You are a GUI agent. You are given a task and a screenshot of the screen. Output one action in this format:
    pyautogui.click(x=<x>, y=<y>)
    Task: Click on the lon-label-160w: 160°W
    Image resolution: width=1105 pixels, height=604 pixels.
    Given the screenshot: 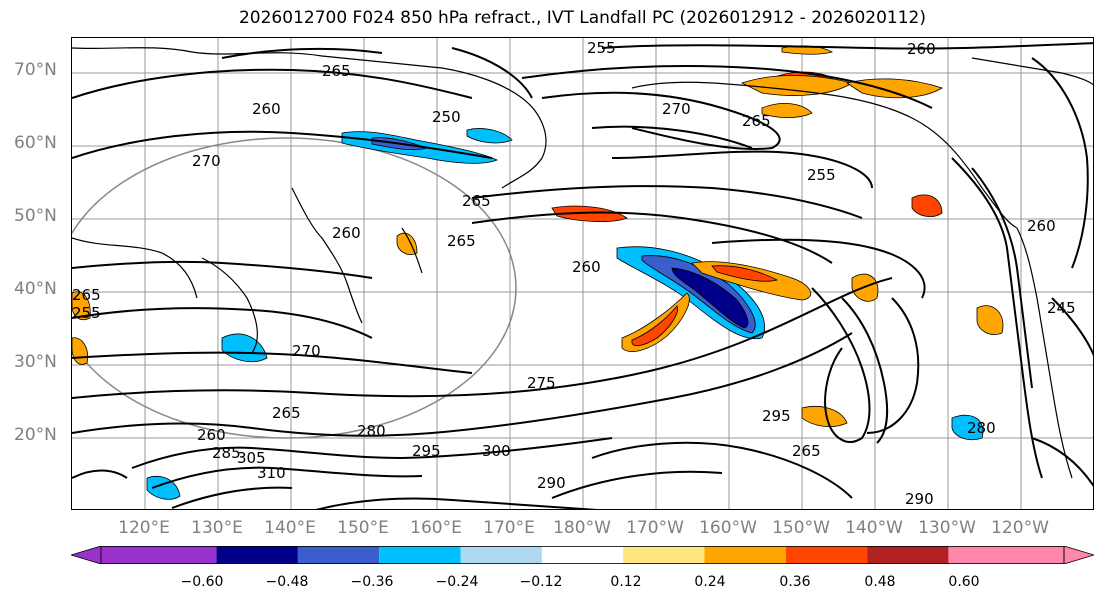 What is the action you would take?
    pyautogui.click(x=728, y=528)
    